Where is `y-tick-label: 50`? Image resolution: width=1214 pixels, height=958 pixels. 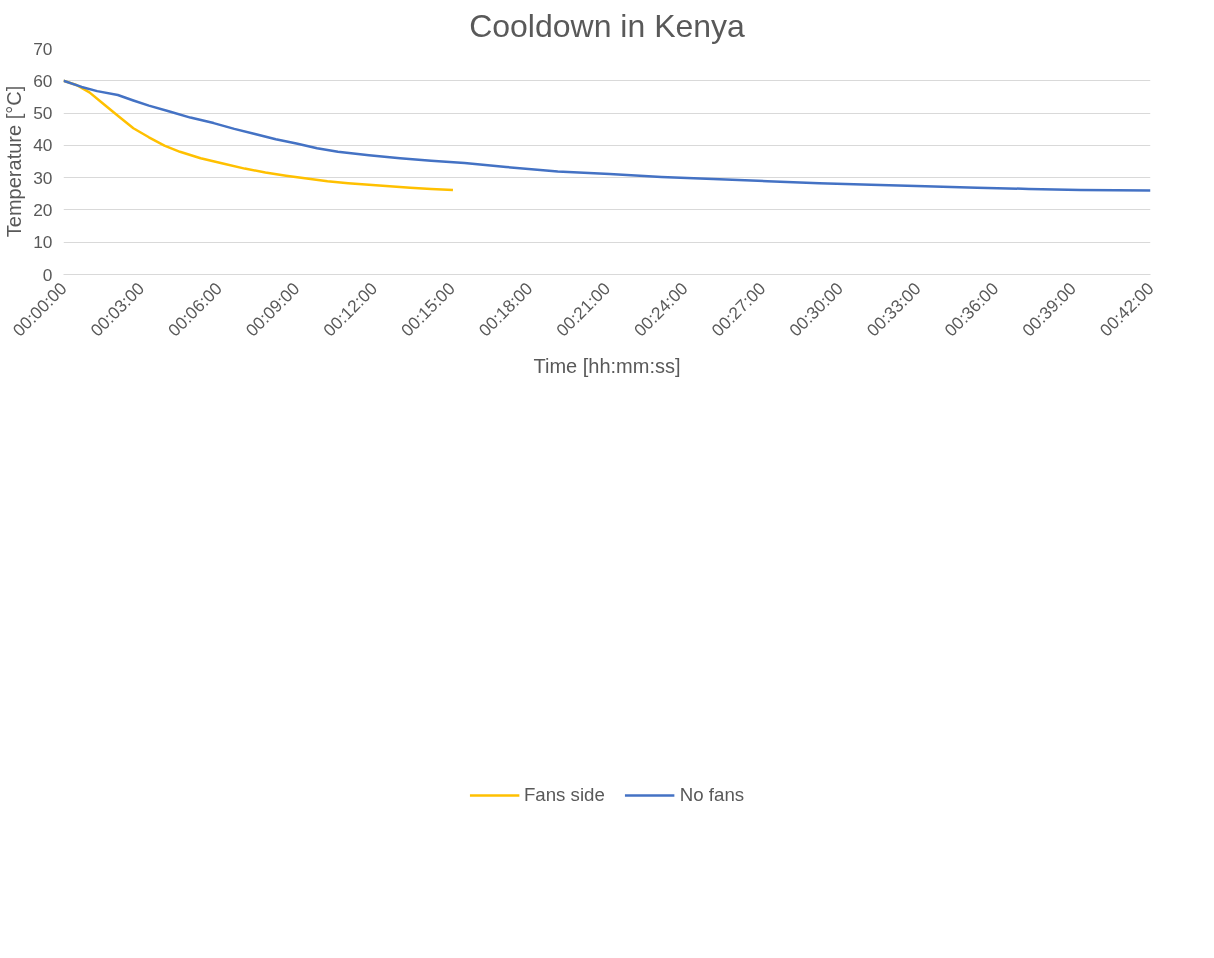
y-tick-label: 50 is located at coordinates (43, 113).